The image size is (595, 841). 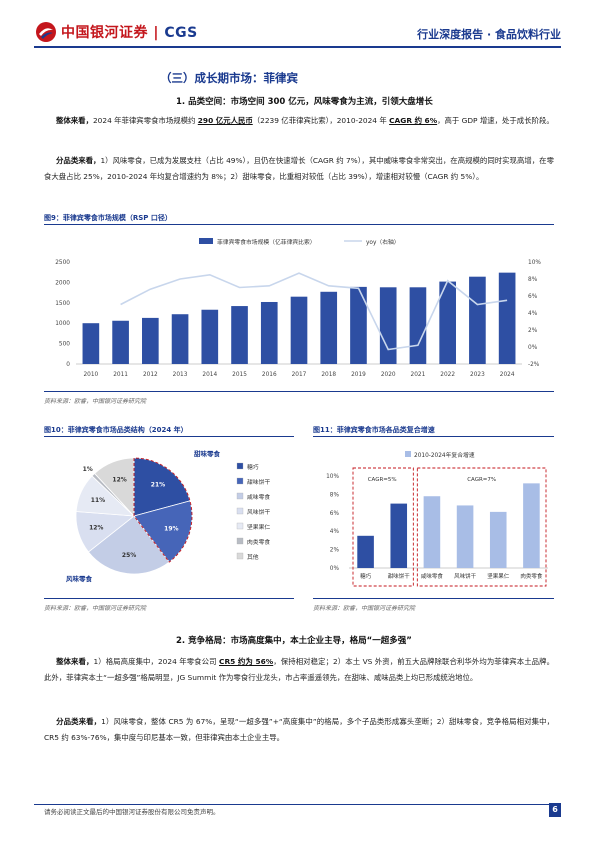 What do you see at coordinates (388, 375) in the screenshot?
I see `x-tick: 2020` at bounding box center [388, 375].